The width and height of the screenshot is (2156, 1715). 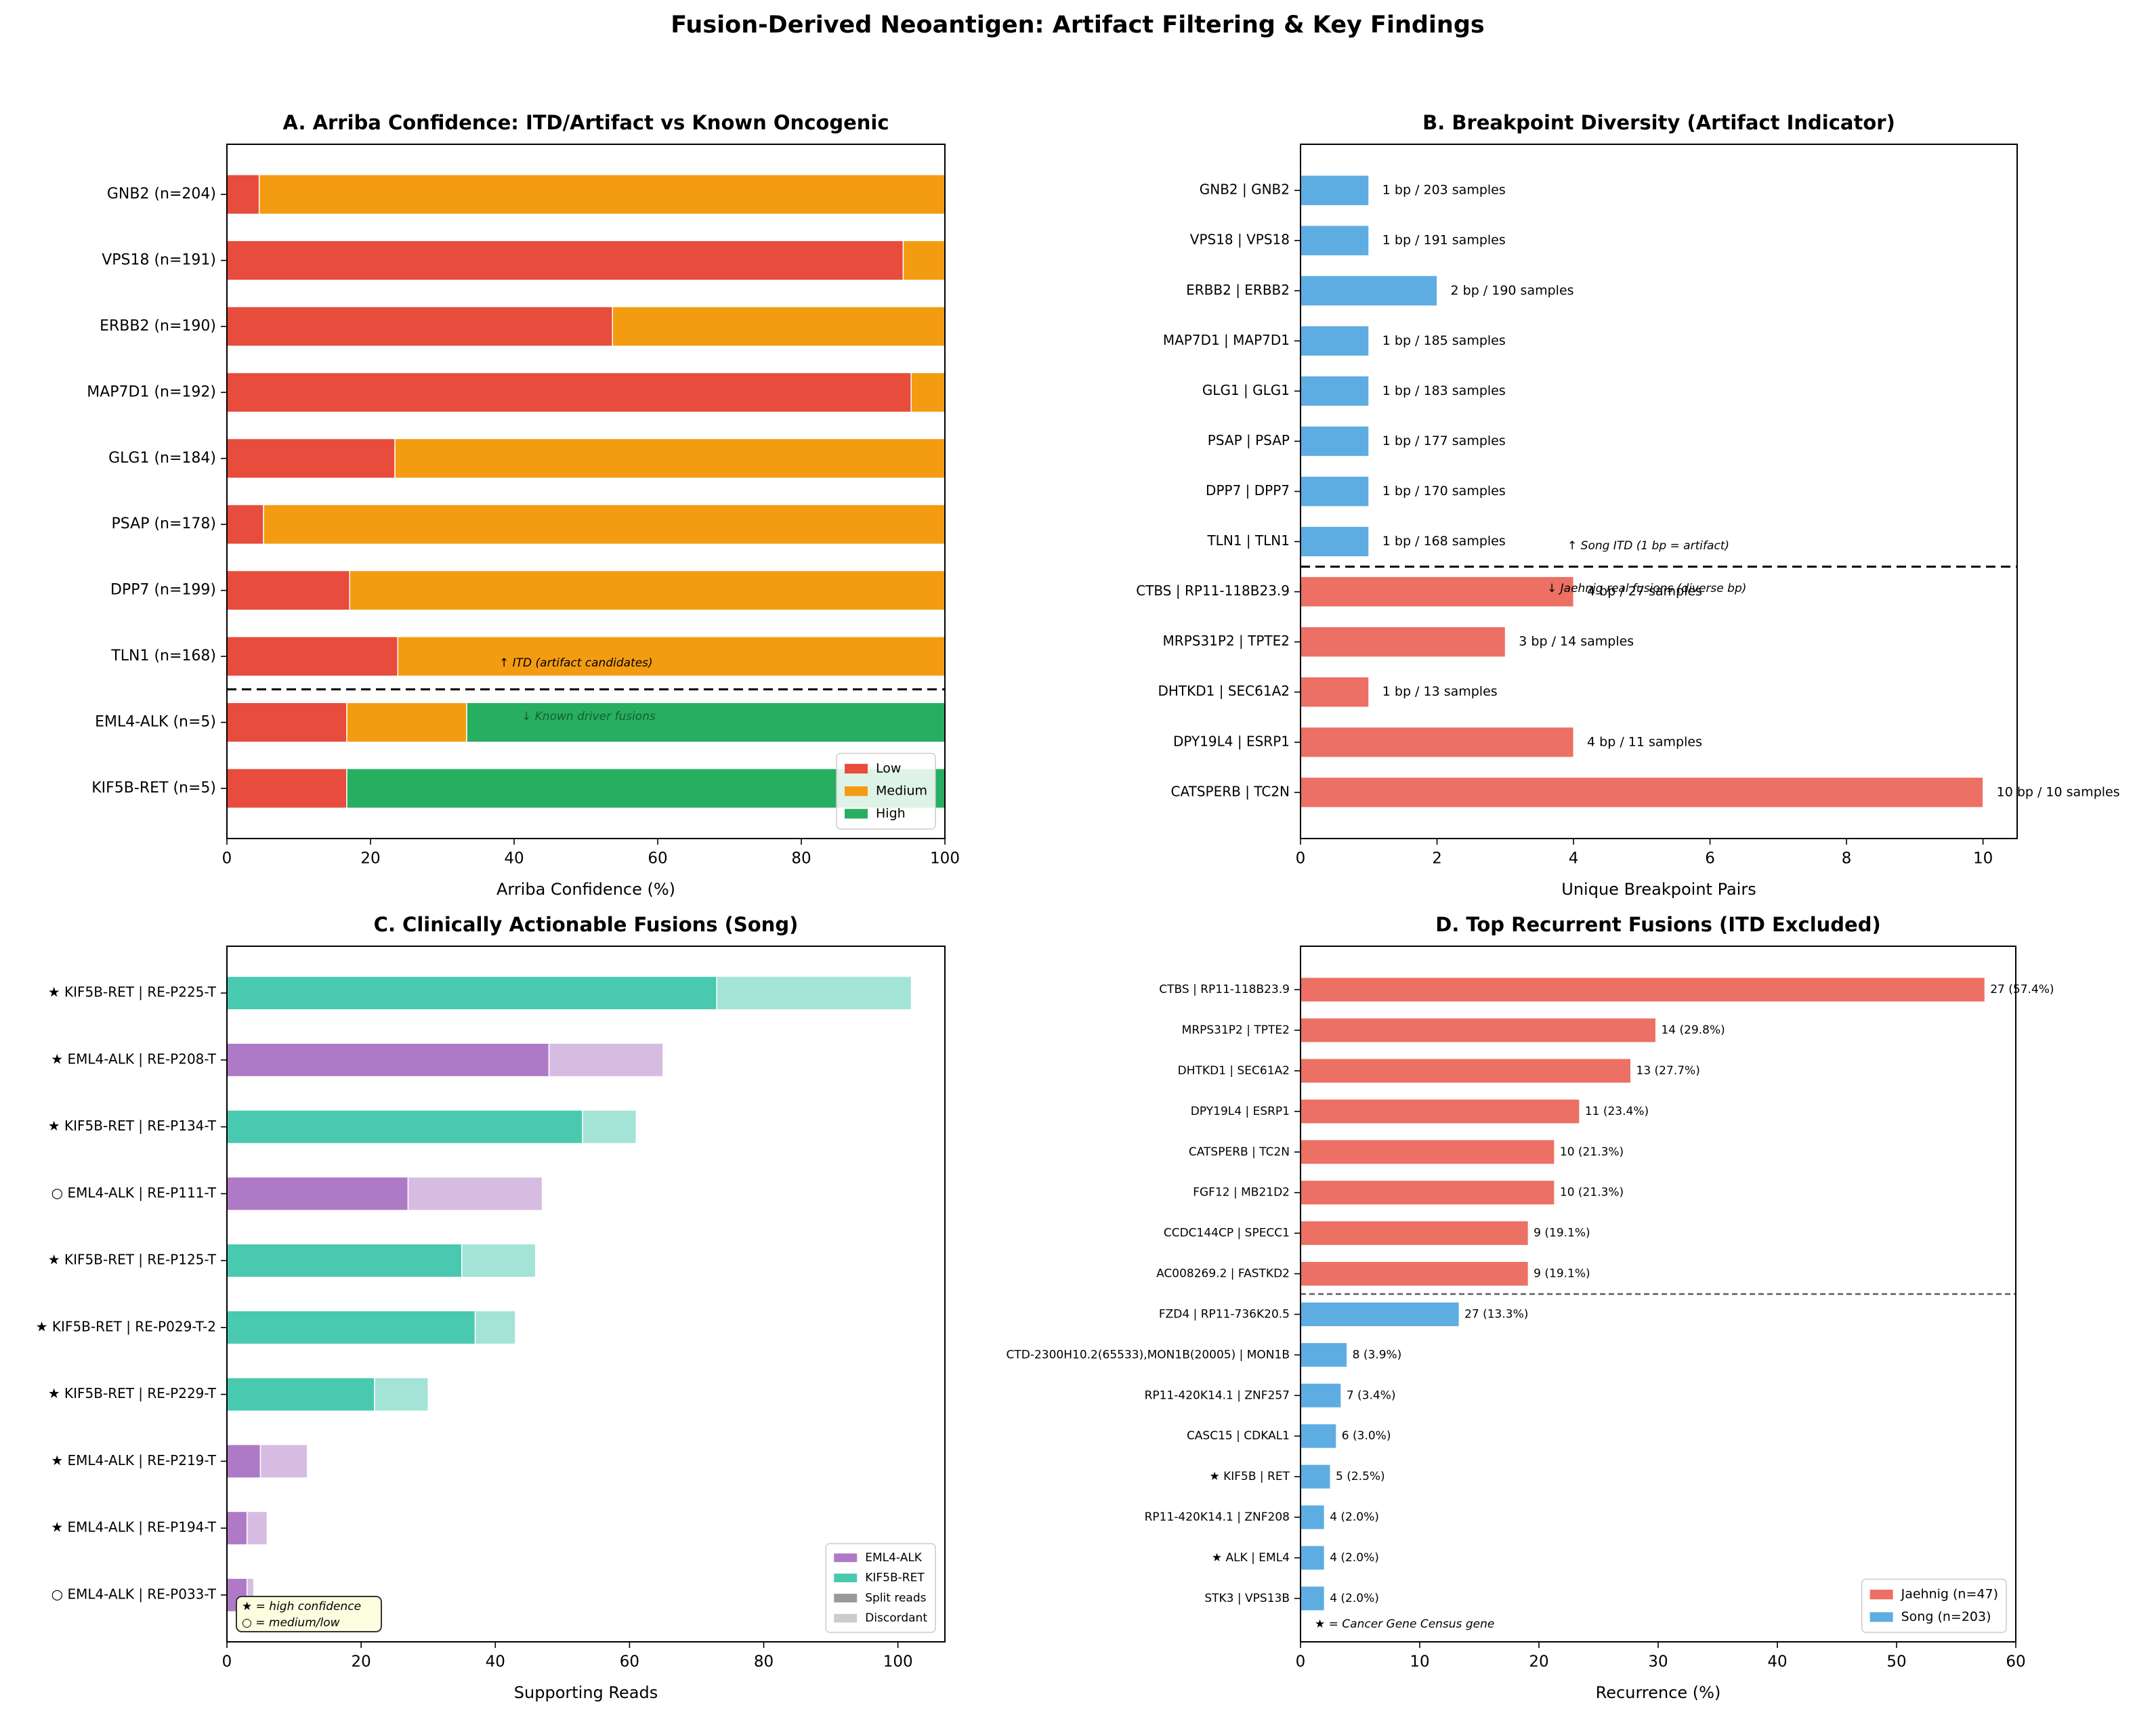 What do you see at coordinates (1658, 1692) in the screenshot?
I see `x-axis-label: Recurrence (%)` at bounding box center [1658, 1692].